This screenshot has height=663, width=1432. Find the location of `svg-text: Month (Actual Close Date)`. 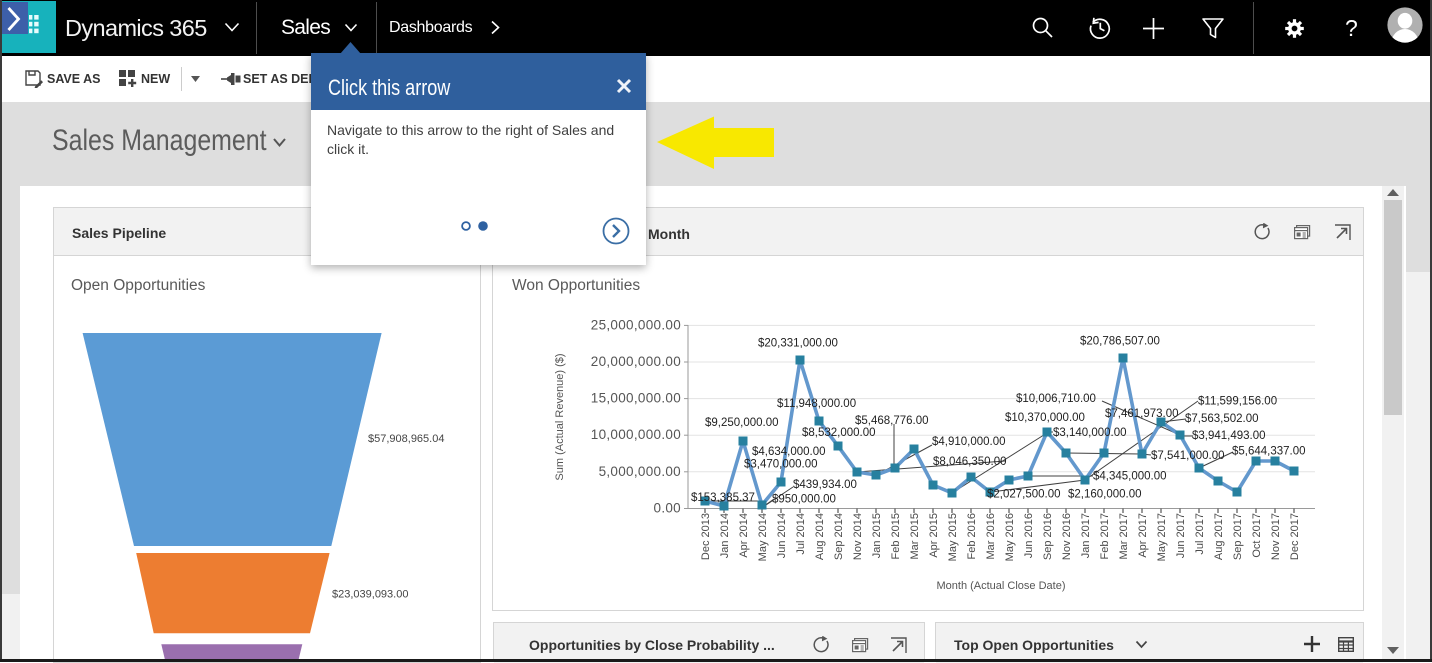

svg-text: Month (Actual Close Date) is located at coordinates (1001, 586).